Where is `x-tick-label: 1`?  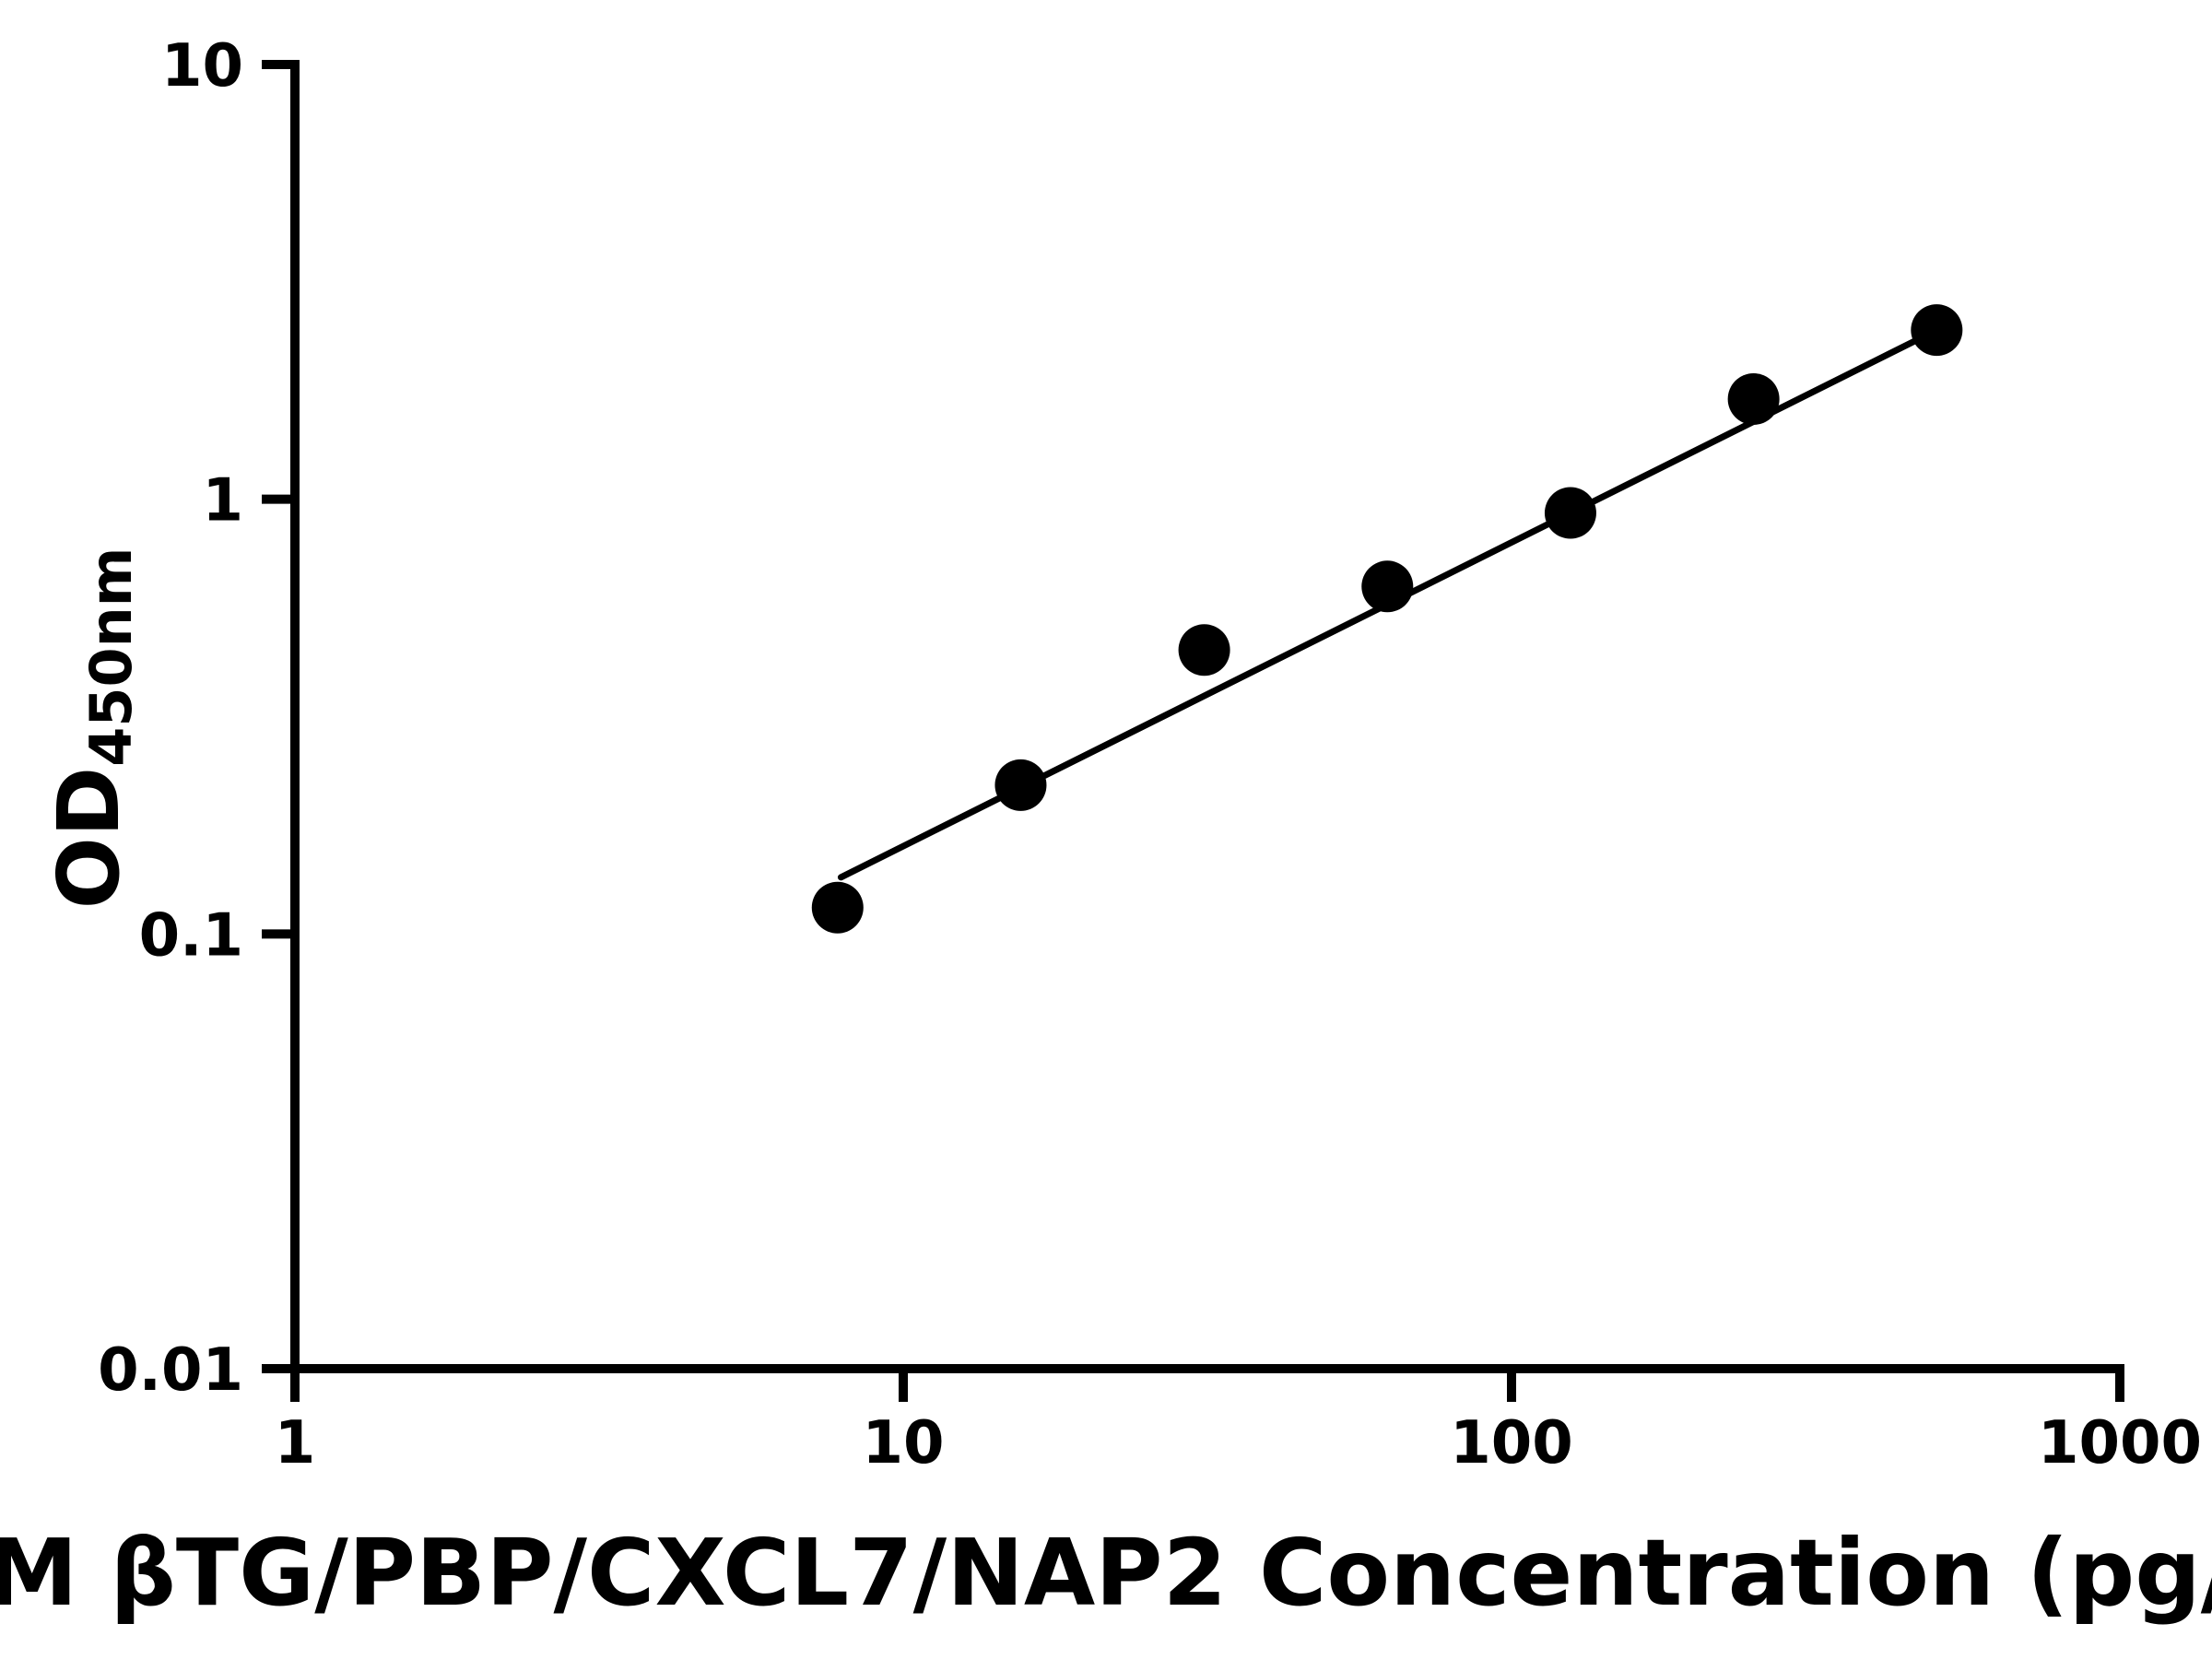 x-tick-label: 1 is located at coordinates (295, 1443).